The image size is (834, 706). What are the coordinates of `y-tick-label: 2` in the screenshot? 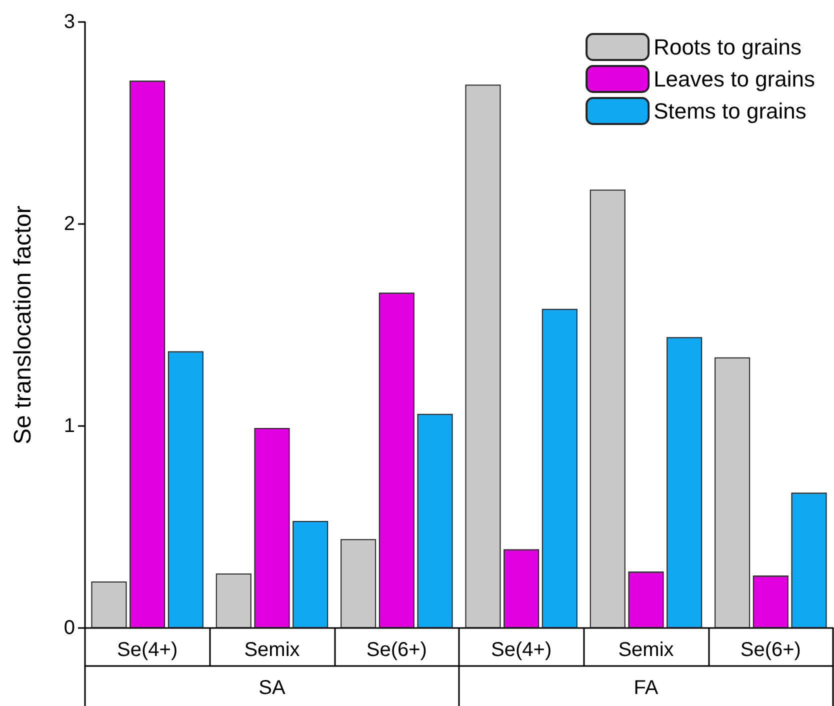 It's located at (69, 224).